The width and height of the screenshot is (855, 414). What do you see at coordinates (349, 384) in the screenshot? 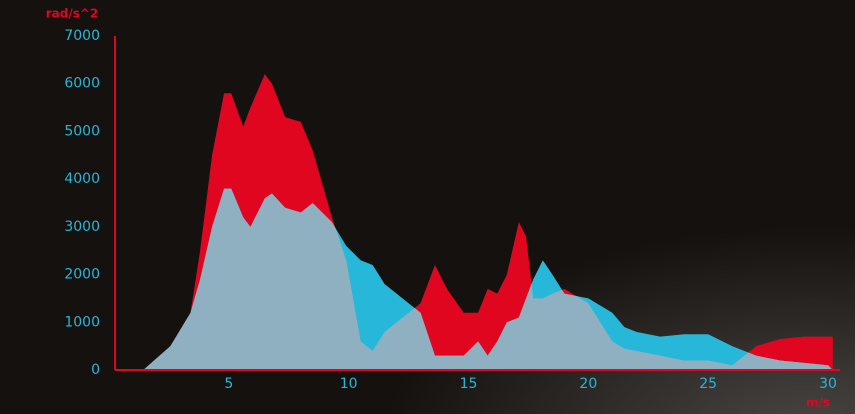
I see `x-tick-label: 10` at bounding box center [349, 384].